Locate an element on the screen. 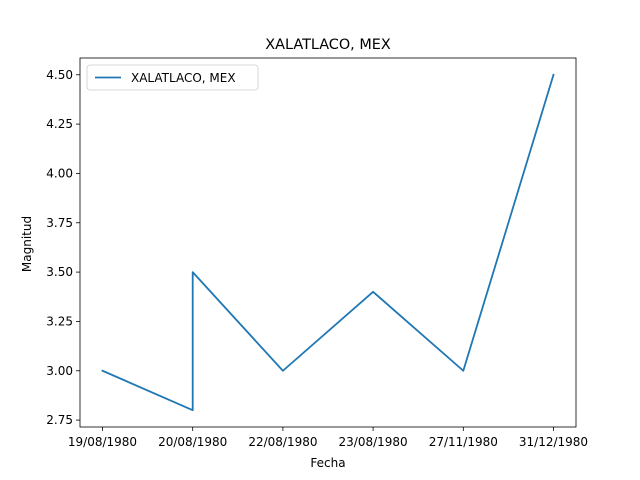 The image size is (640, 480). legend-entry-label: XALATLACO, MEX is located at coordinates (183, 78).